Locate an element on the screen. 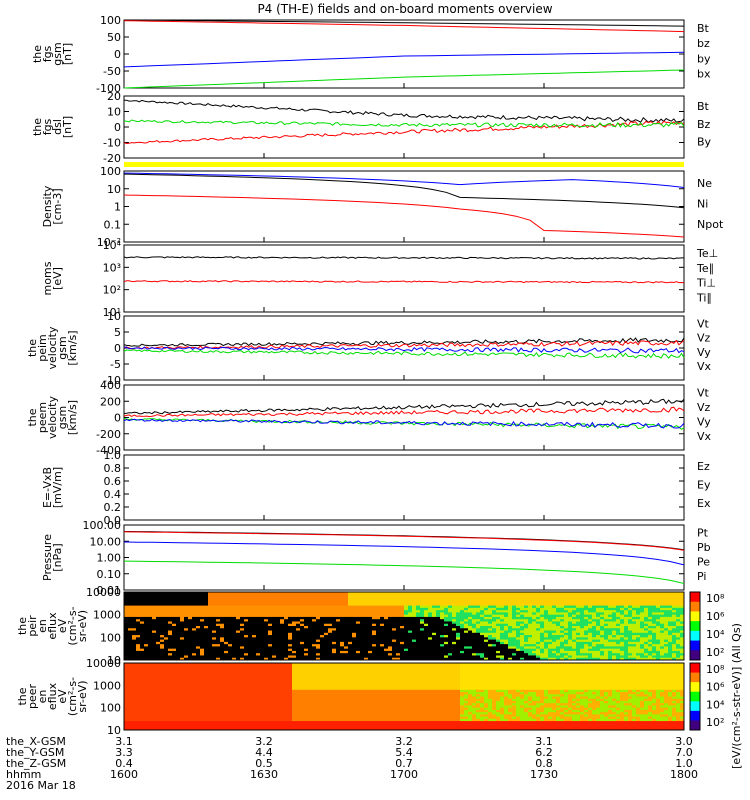 The width and height of the screenshot is (750, 800). y-axis-label: the is located at coordinates (37, 54).